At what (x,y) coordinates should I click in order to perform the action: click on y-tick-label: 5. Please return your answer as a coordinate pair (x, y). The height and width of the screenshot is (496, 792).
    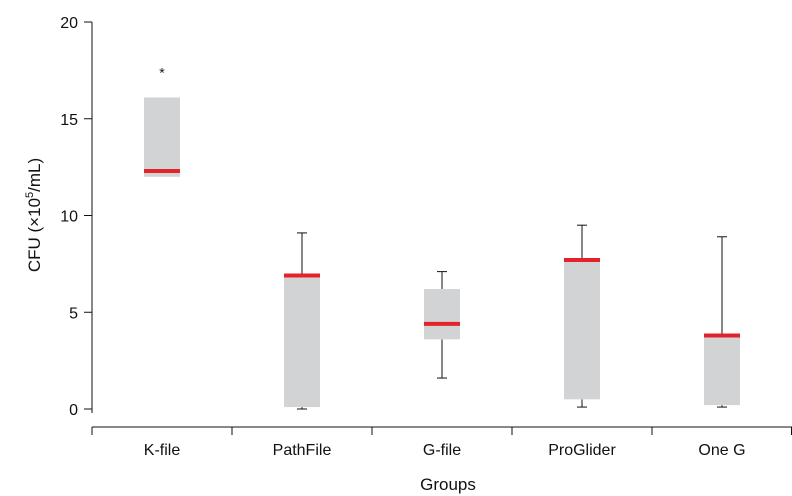
    Looking at the image, I should click on (73, 313).